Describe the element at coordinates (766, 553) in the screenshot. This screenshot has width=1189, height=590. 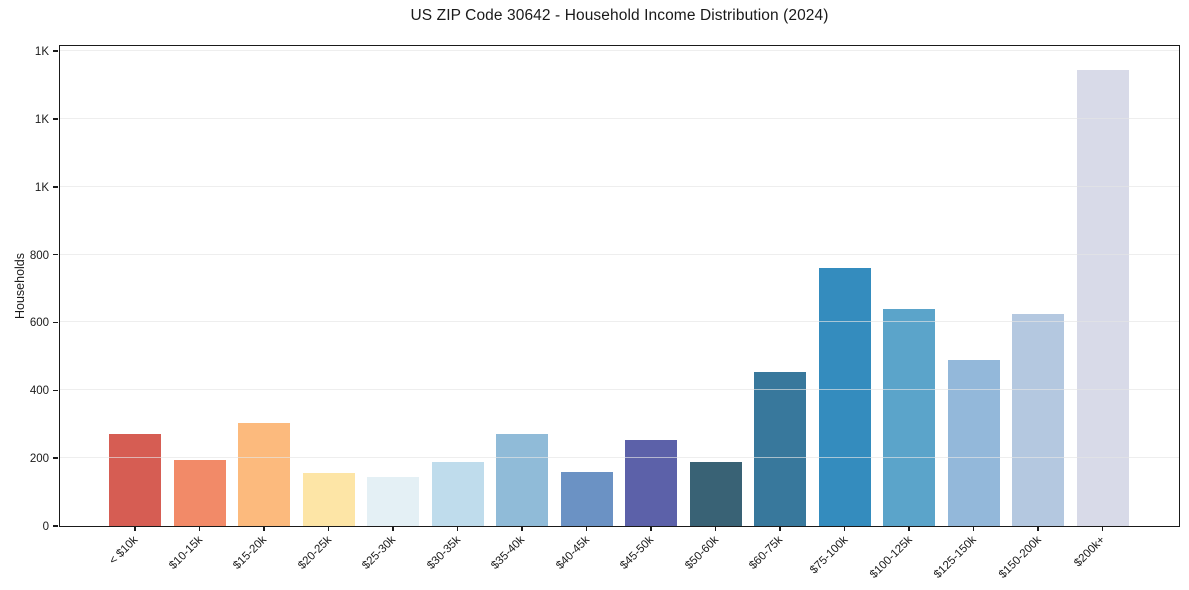
I see `x-tick-label: $60-75k` at that location.